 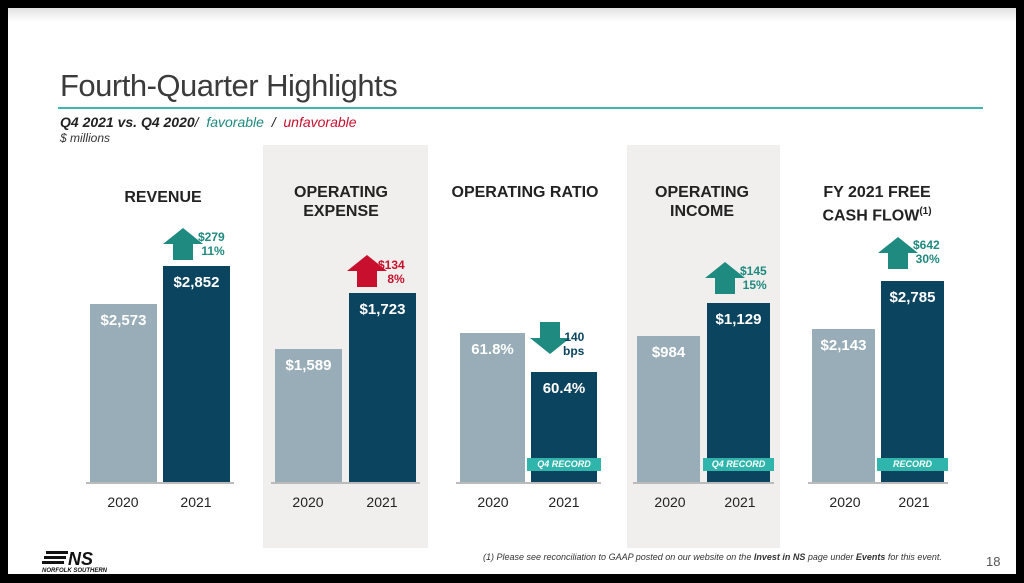 What do you see at coordinates (668, 409) in the screenshot?
I see `bar-2020: $984` at bounding box center [668, 409].